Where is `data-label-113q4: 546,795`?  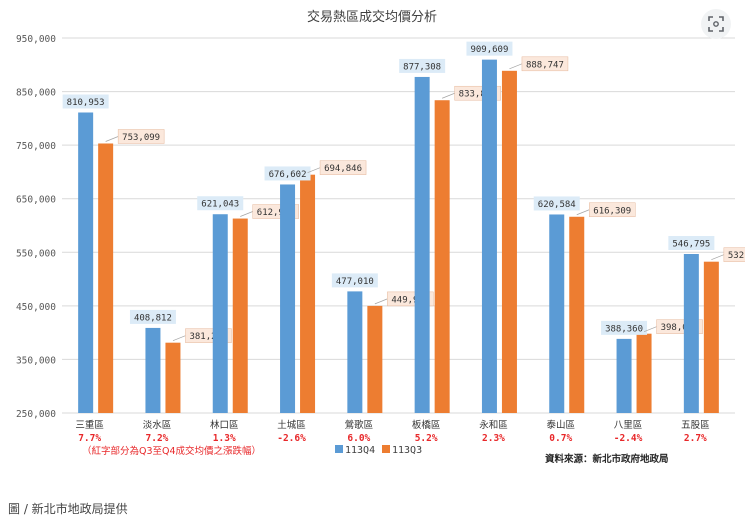 data-label-113q4: 546,795 is located at coordinates (691, 245).